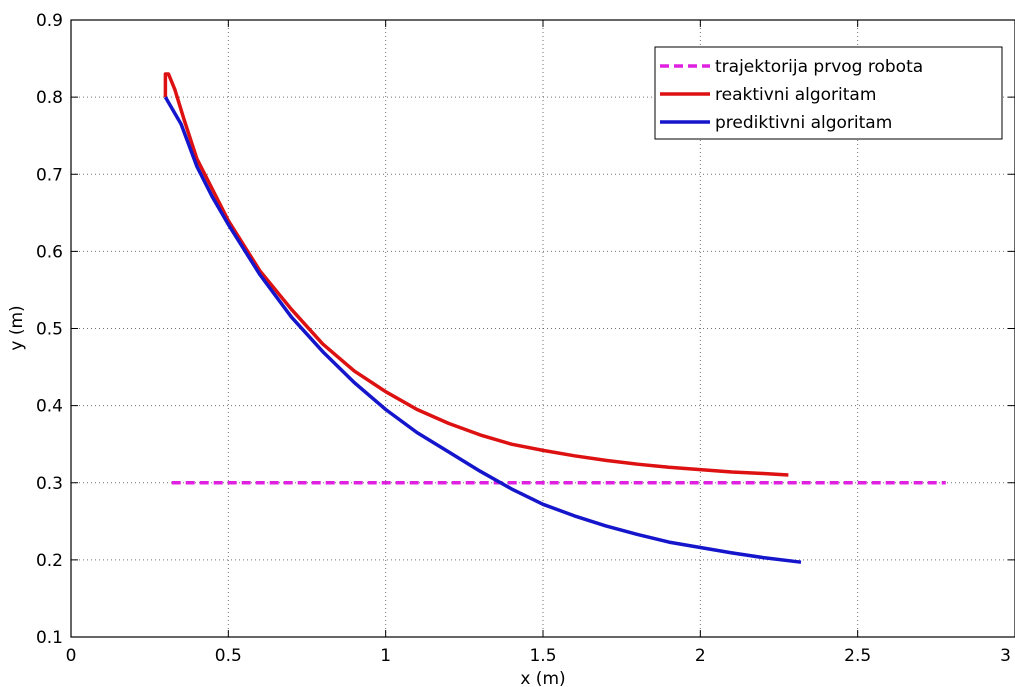 The height and width of the screenshot is (687, 1015). Describe the element at coordinates (49, 407) in the screenshot. I see `y-tick-label: 0.4` at that location.